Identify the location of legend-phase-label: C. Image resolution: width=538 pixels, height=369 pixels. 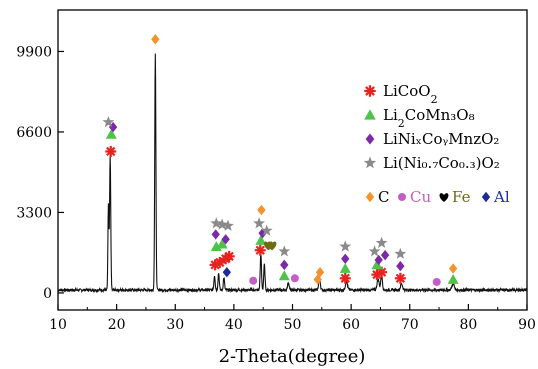
(383, 197).